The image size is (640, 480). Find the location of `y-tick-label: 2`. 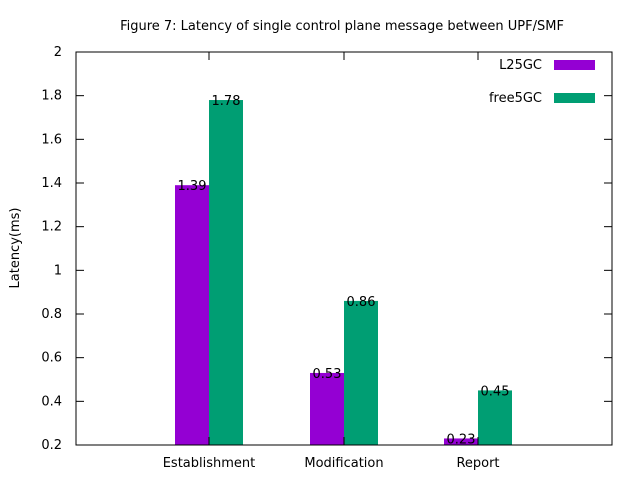

y-tick-label: 2 is located at coordinates (58, 52).